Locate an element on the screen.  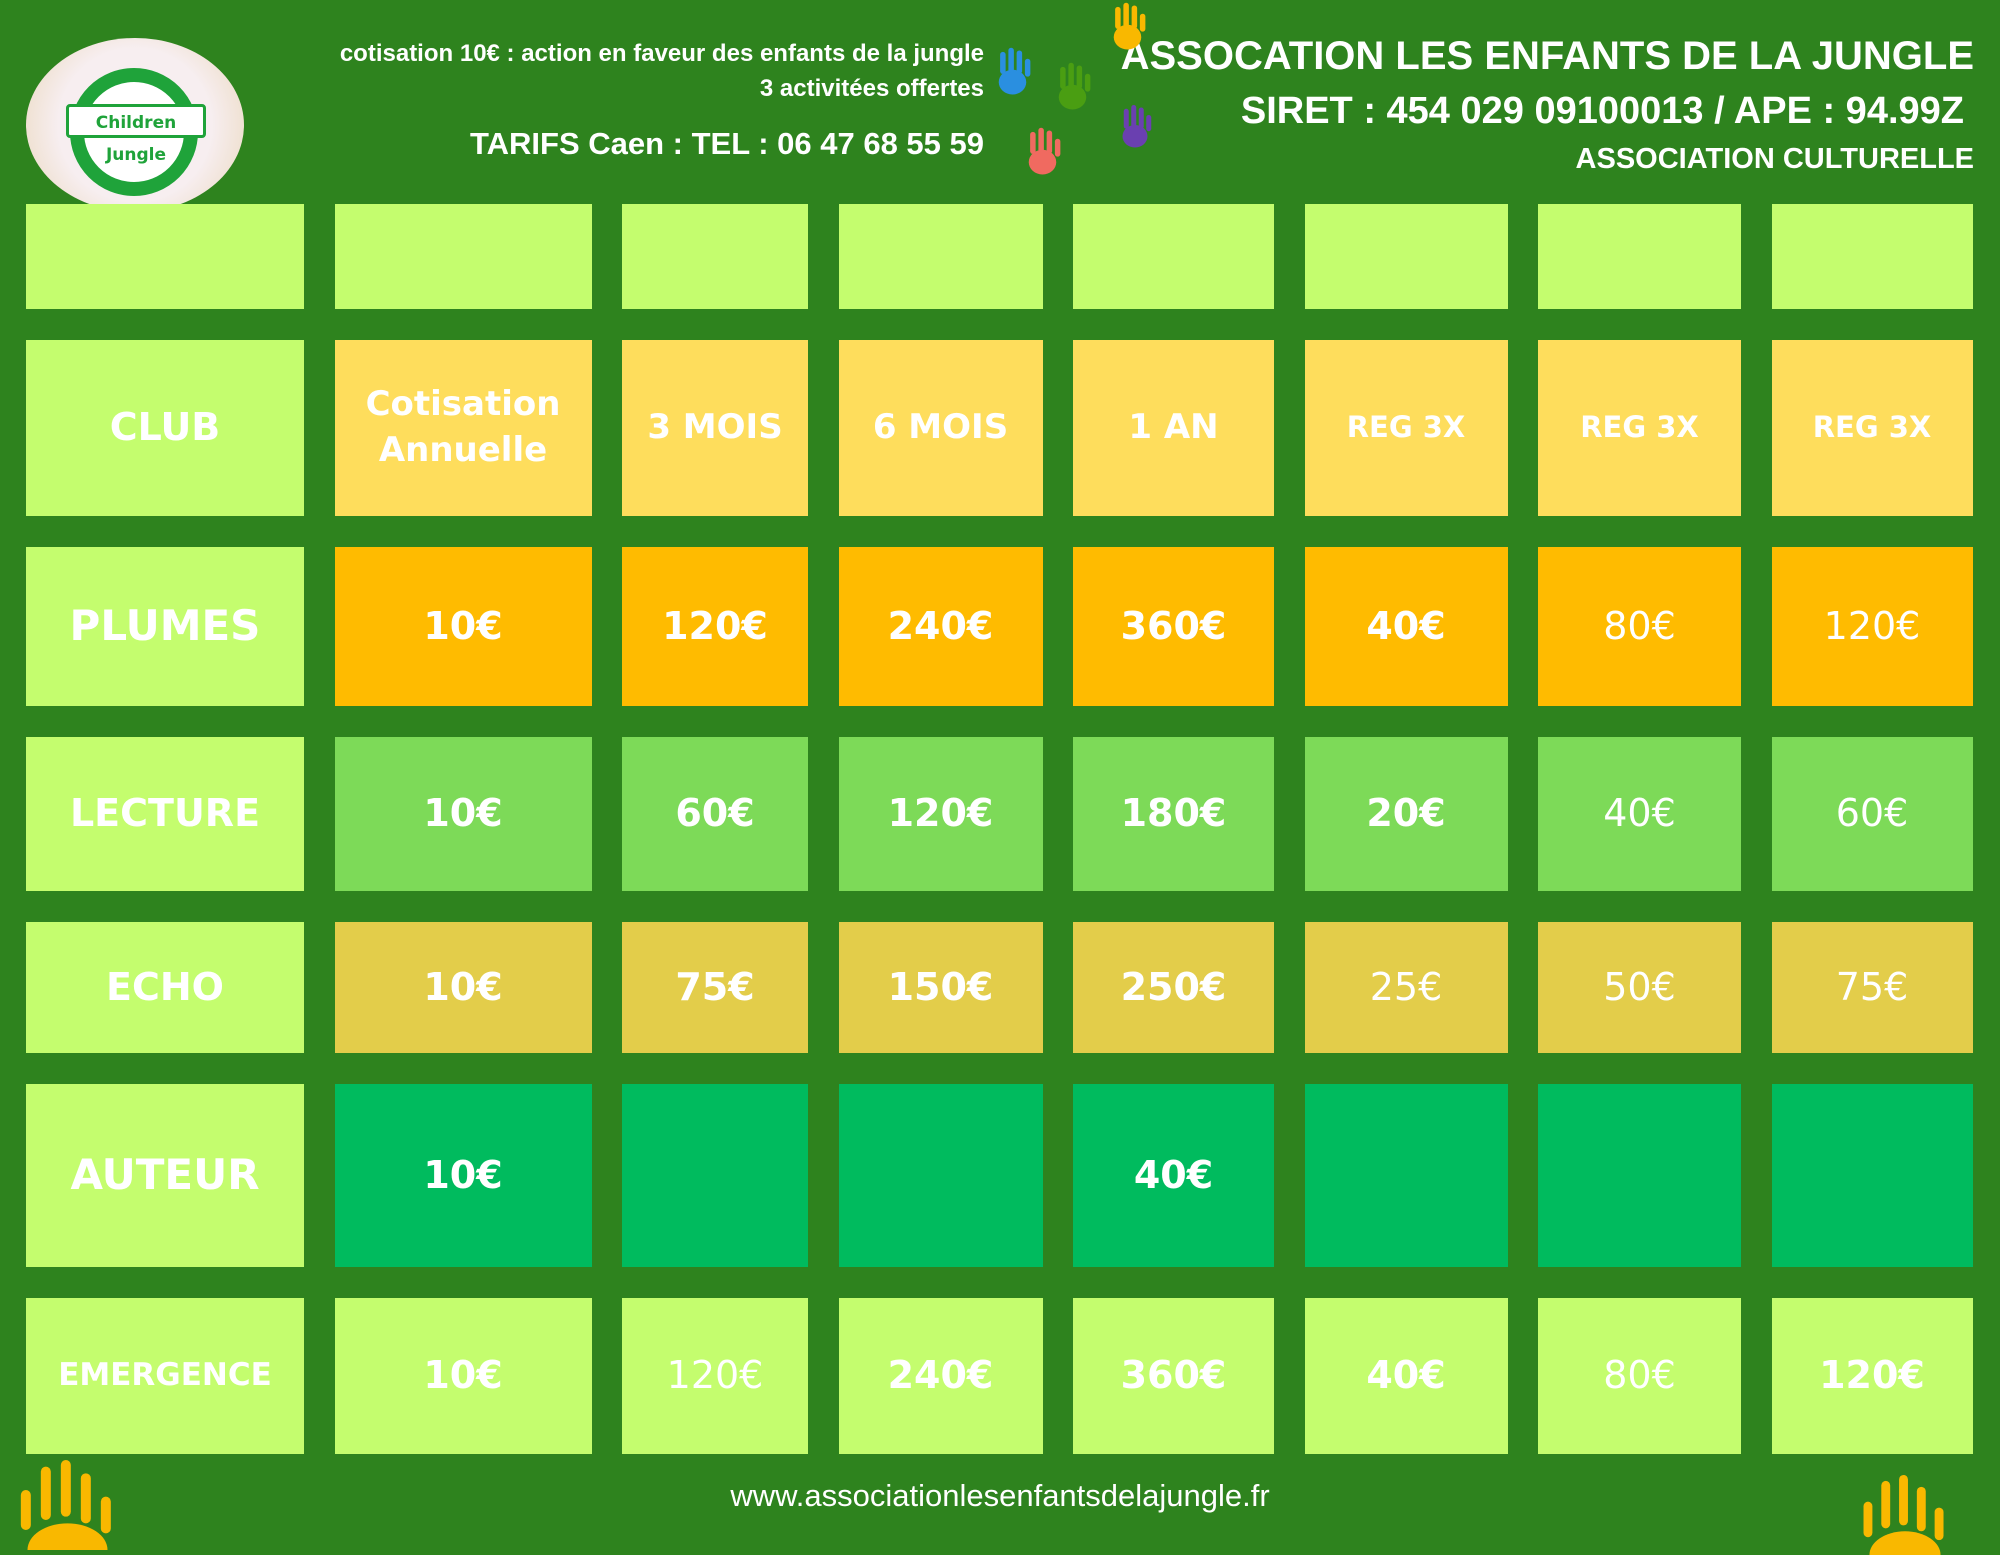
green-handprint-icon is located at coordinates (1074, 86).